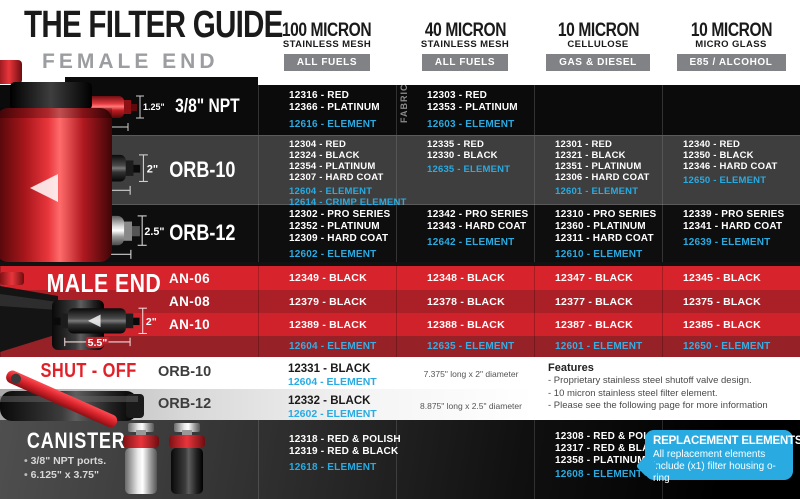  I want to click on part-number: 12306 - HARD COAT, so click(602, 177).